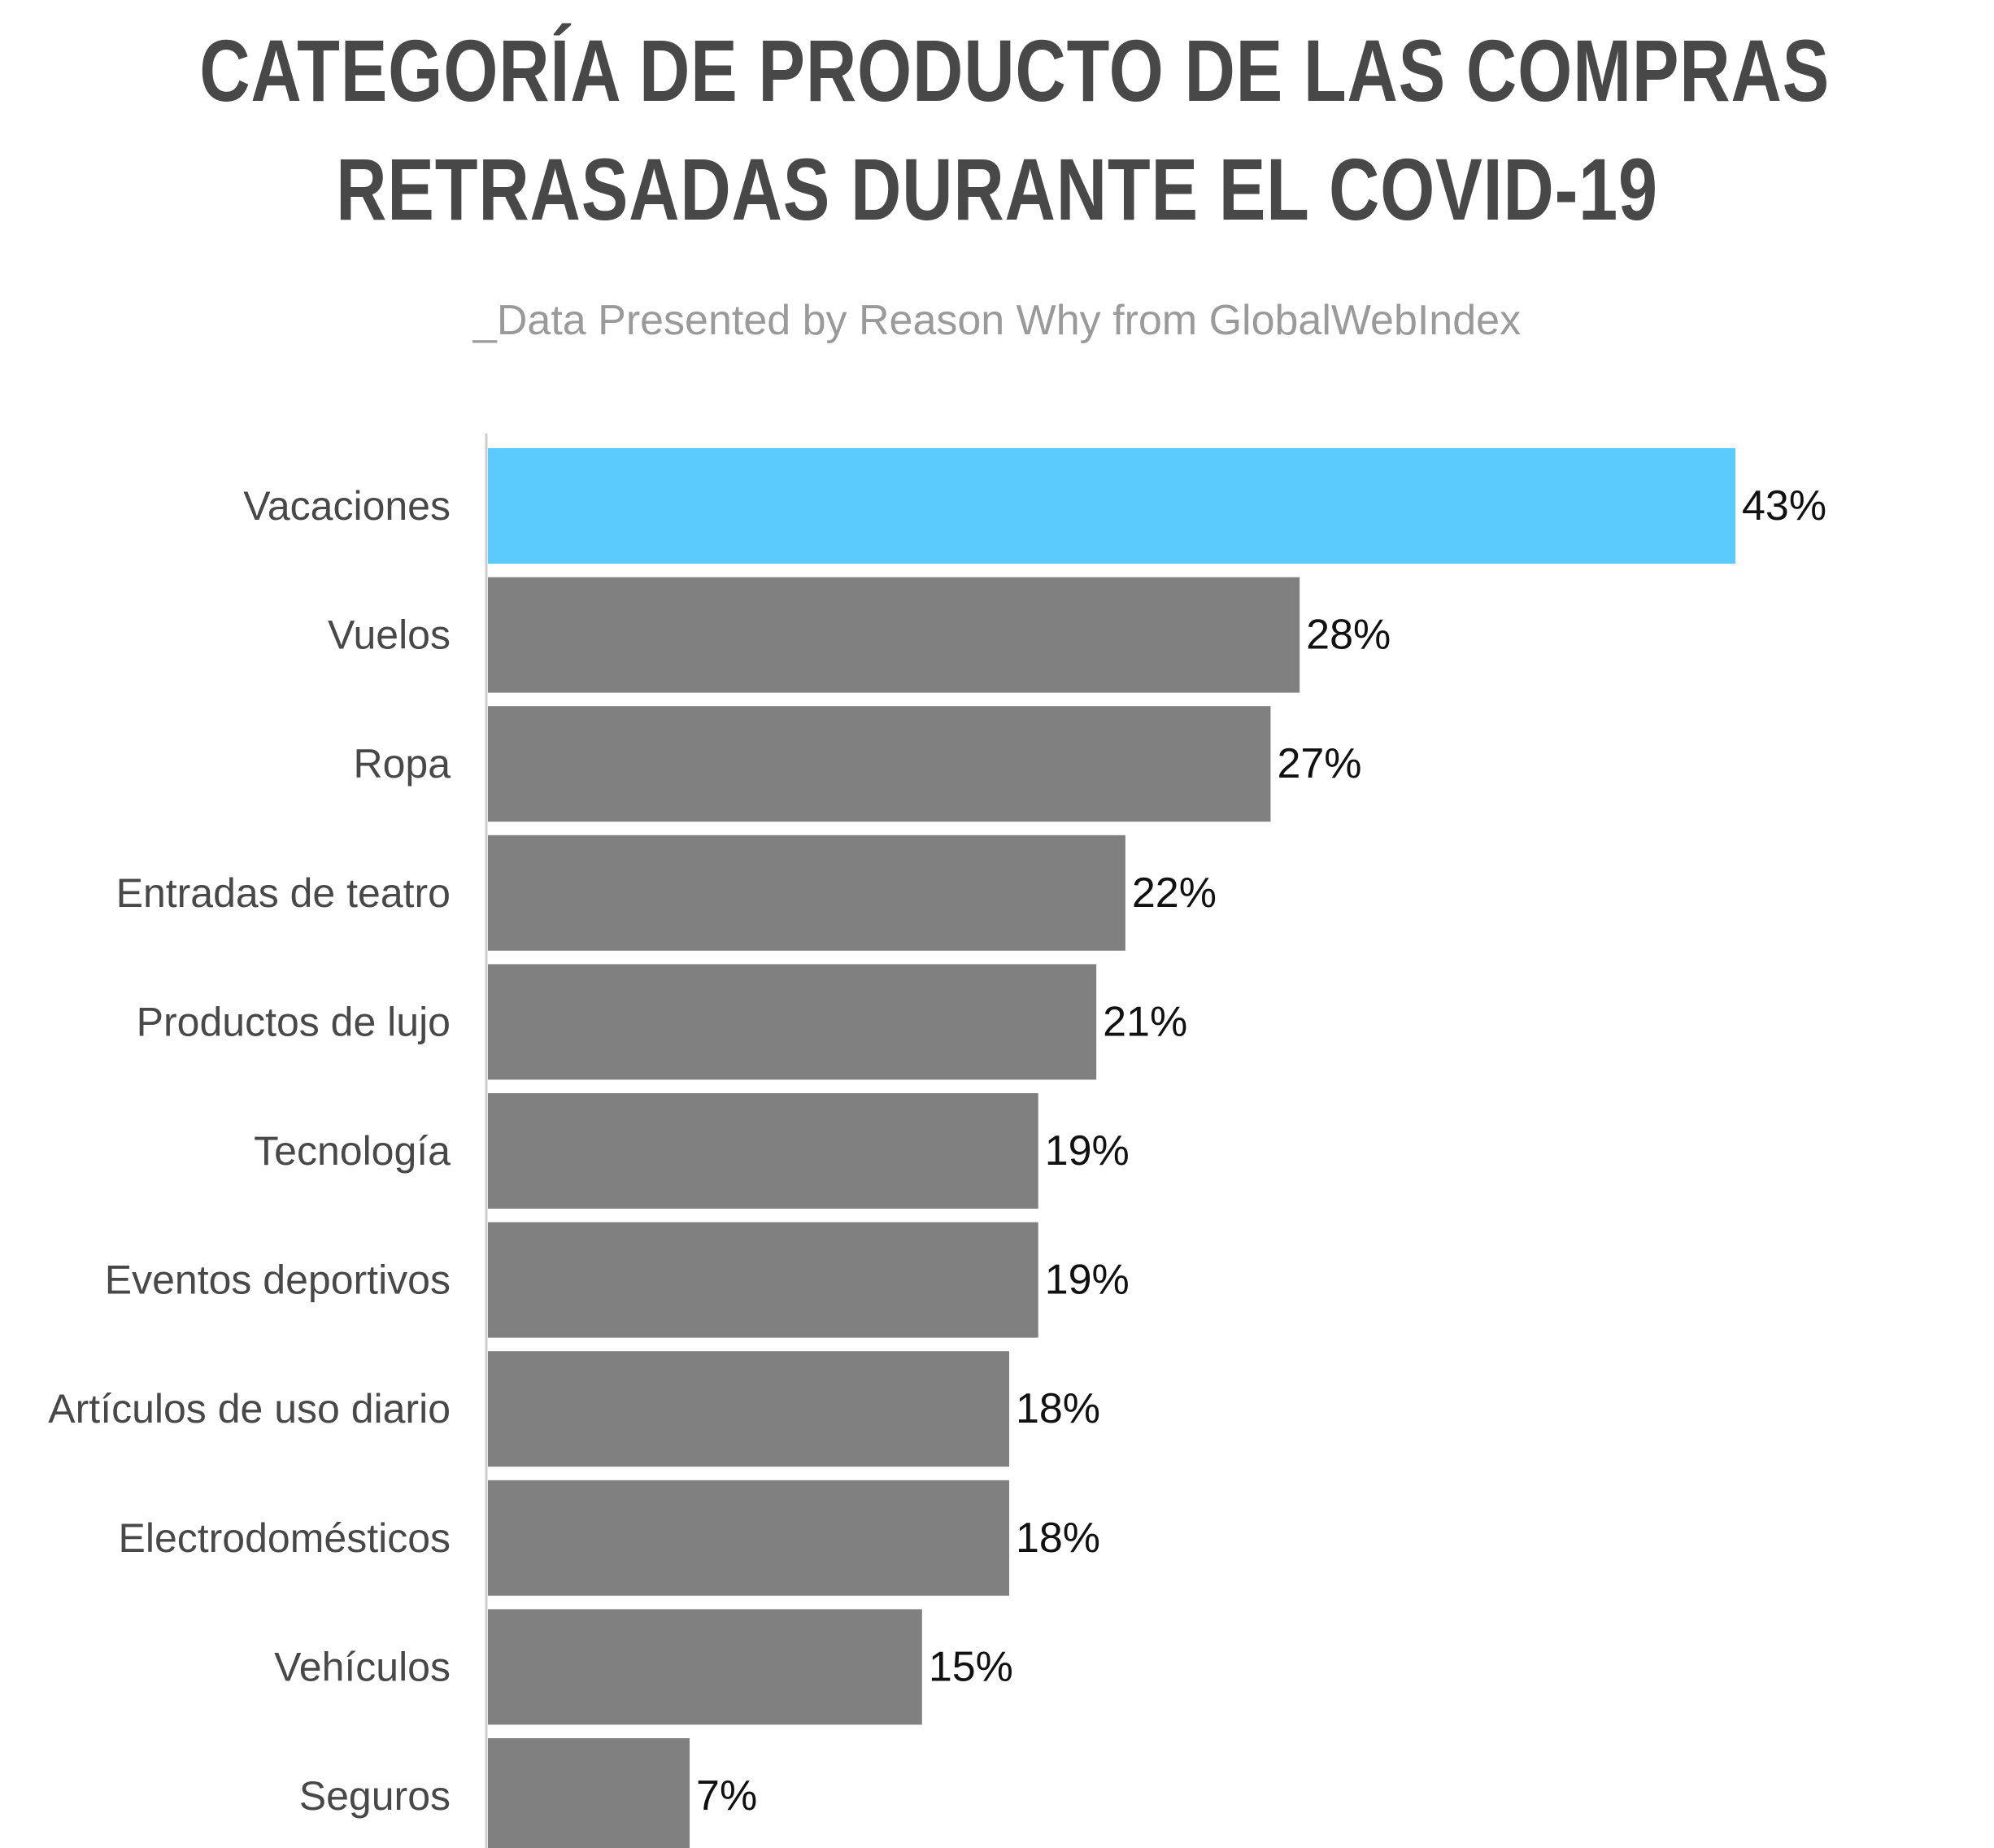 The image size is (1994, 1848). I want to click on value-label: 43%, so click(1784, 506).